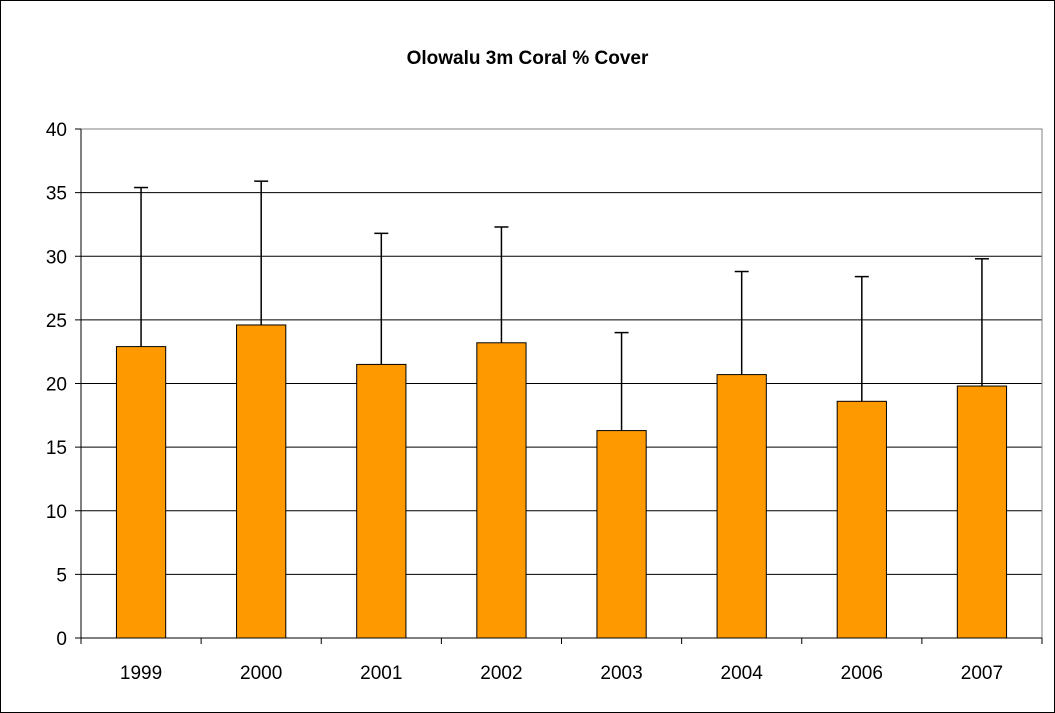 The image size is (1055, 713). Describe the element at coordinates (381, 673) in the screenshot. I see `x-tick-label: 2001` at that location.